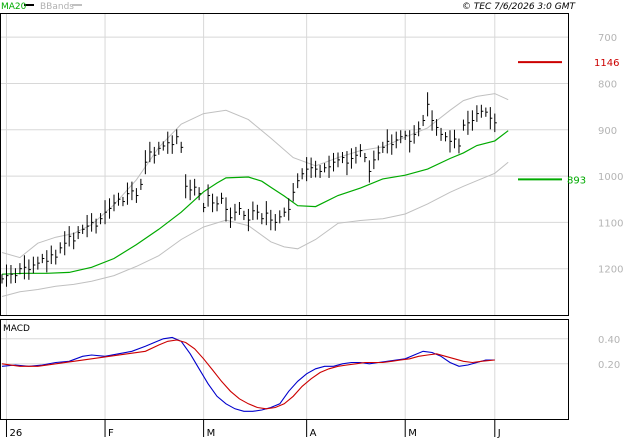 The image size is (627, 444). I want to click on price-y-tick-label: 700, so click(607, 38).